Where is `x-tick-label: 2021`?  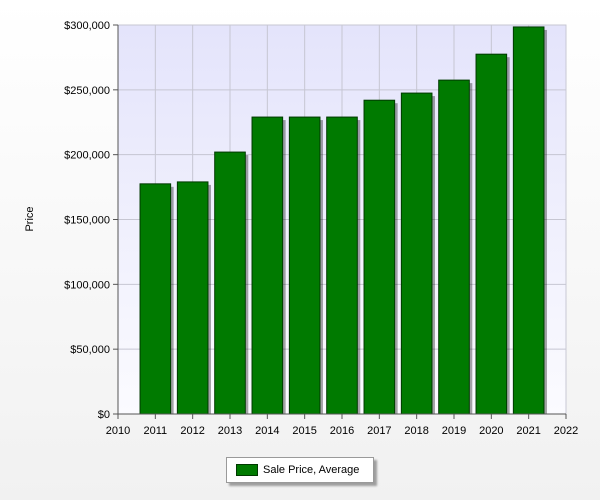 x-tick-label: 2021 is located at coordinates (528, 431).